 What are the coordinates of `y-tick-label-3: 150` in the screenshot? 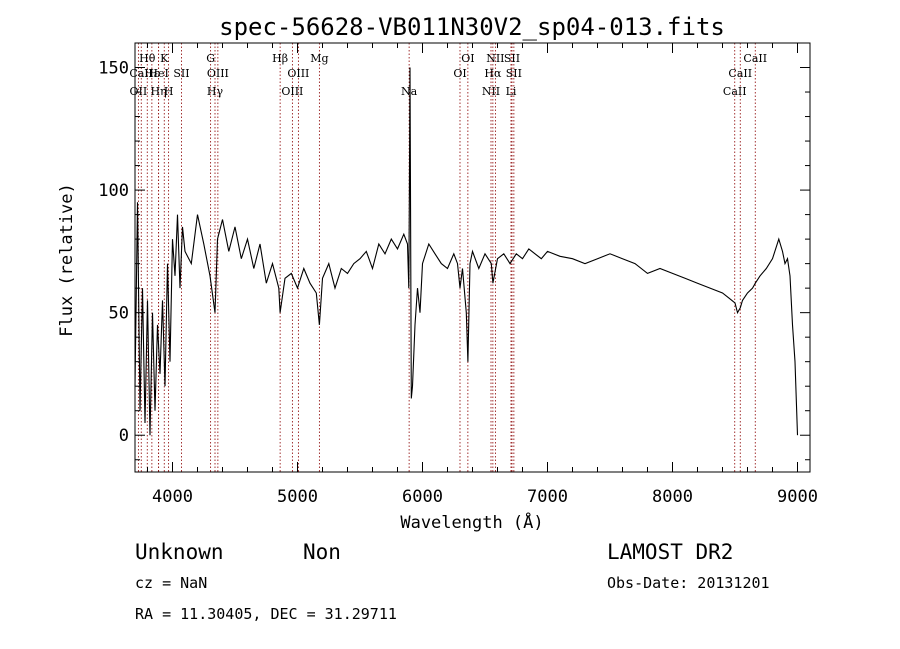 It's located at (113, 69).